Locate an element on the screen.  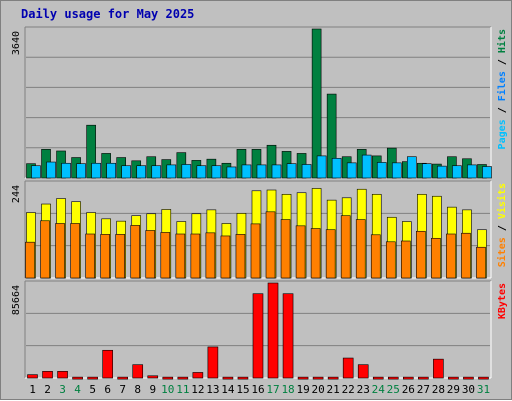
x-tick-label: 14 is located at coordinates (228, 389).